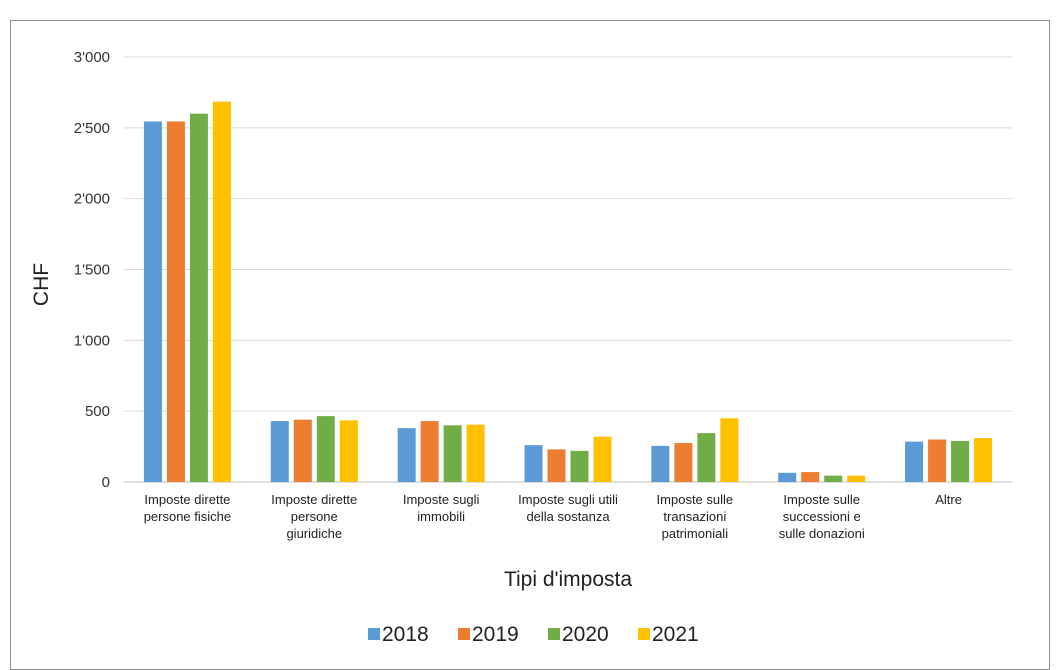 The height and width of the screenshot is (670, 1061). What do you see at coordinates (41, 284) in the screenshot?
I see `y-axis-title: CHF` at bounding box center [41, 284].